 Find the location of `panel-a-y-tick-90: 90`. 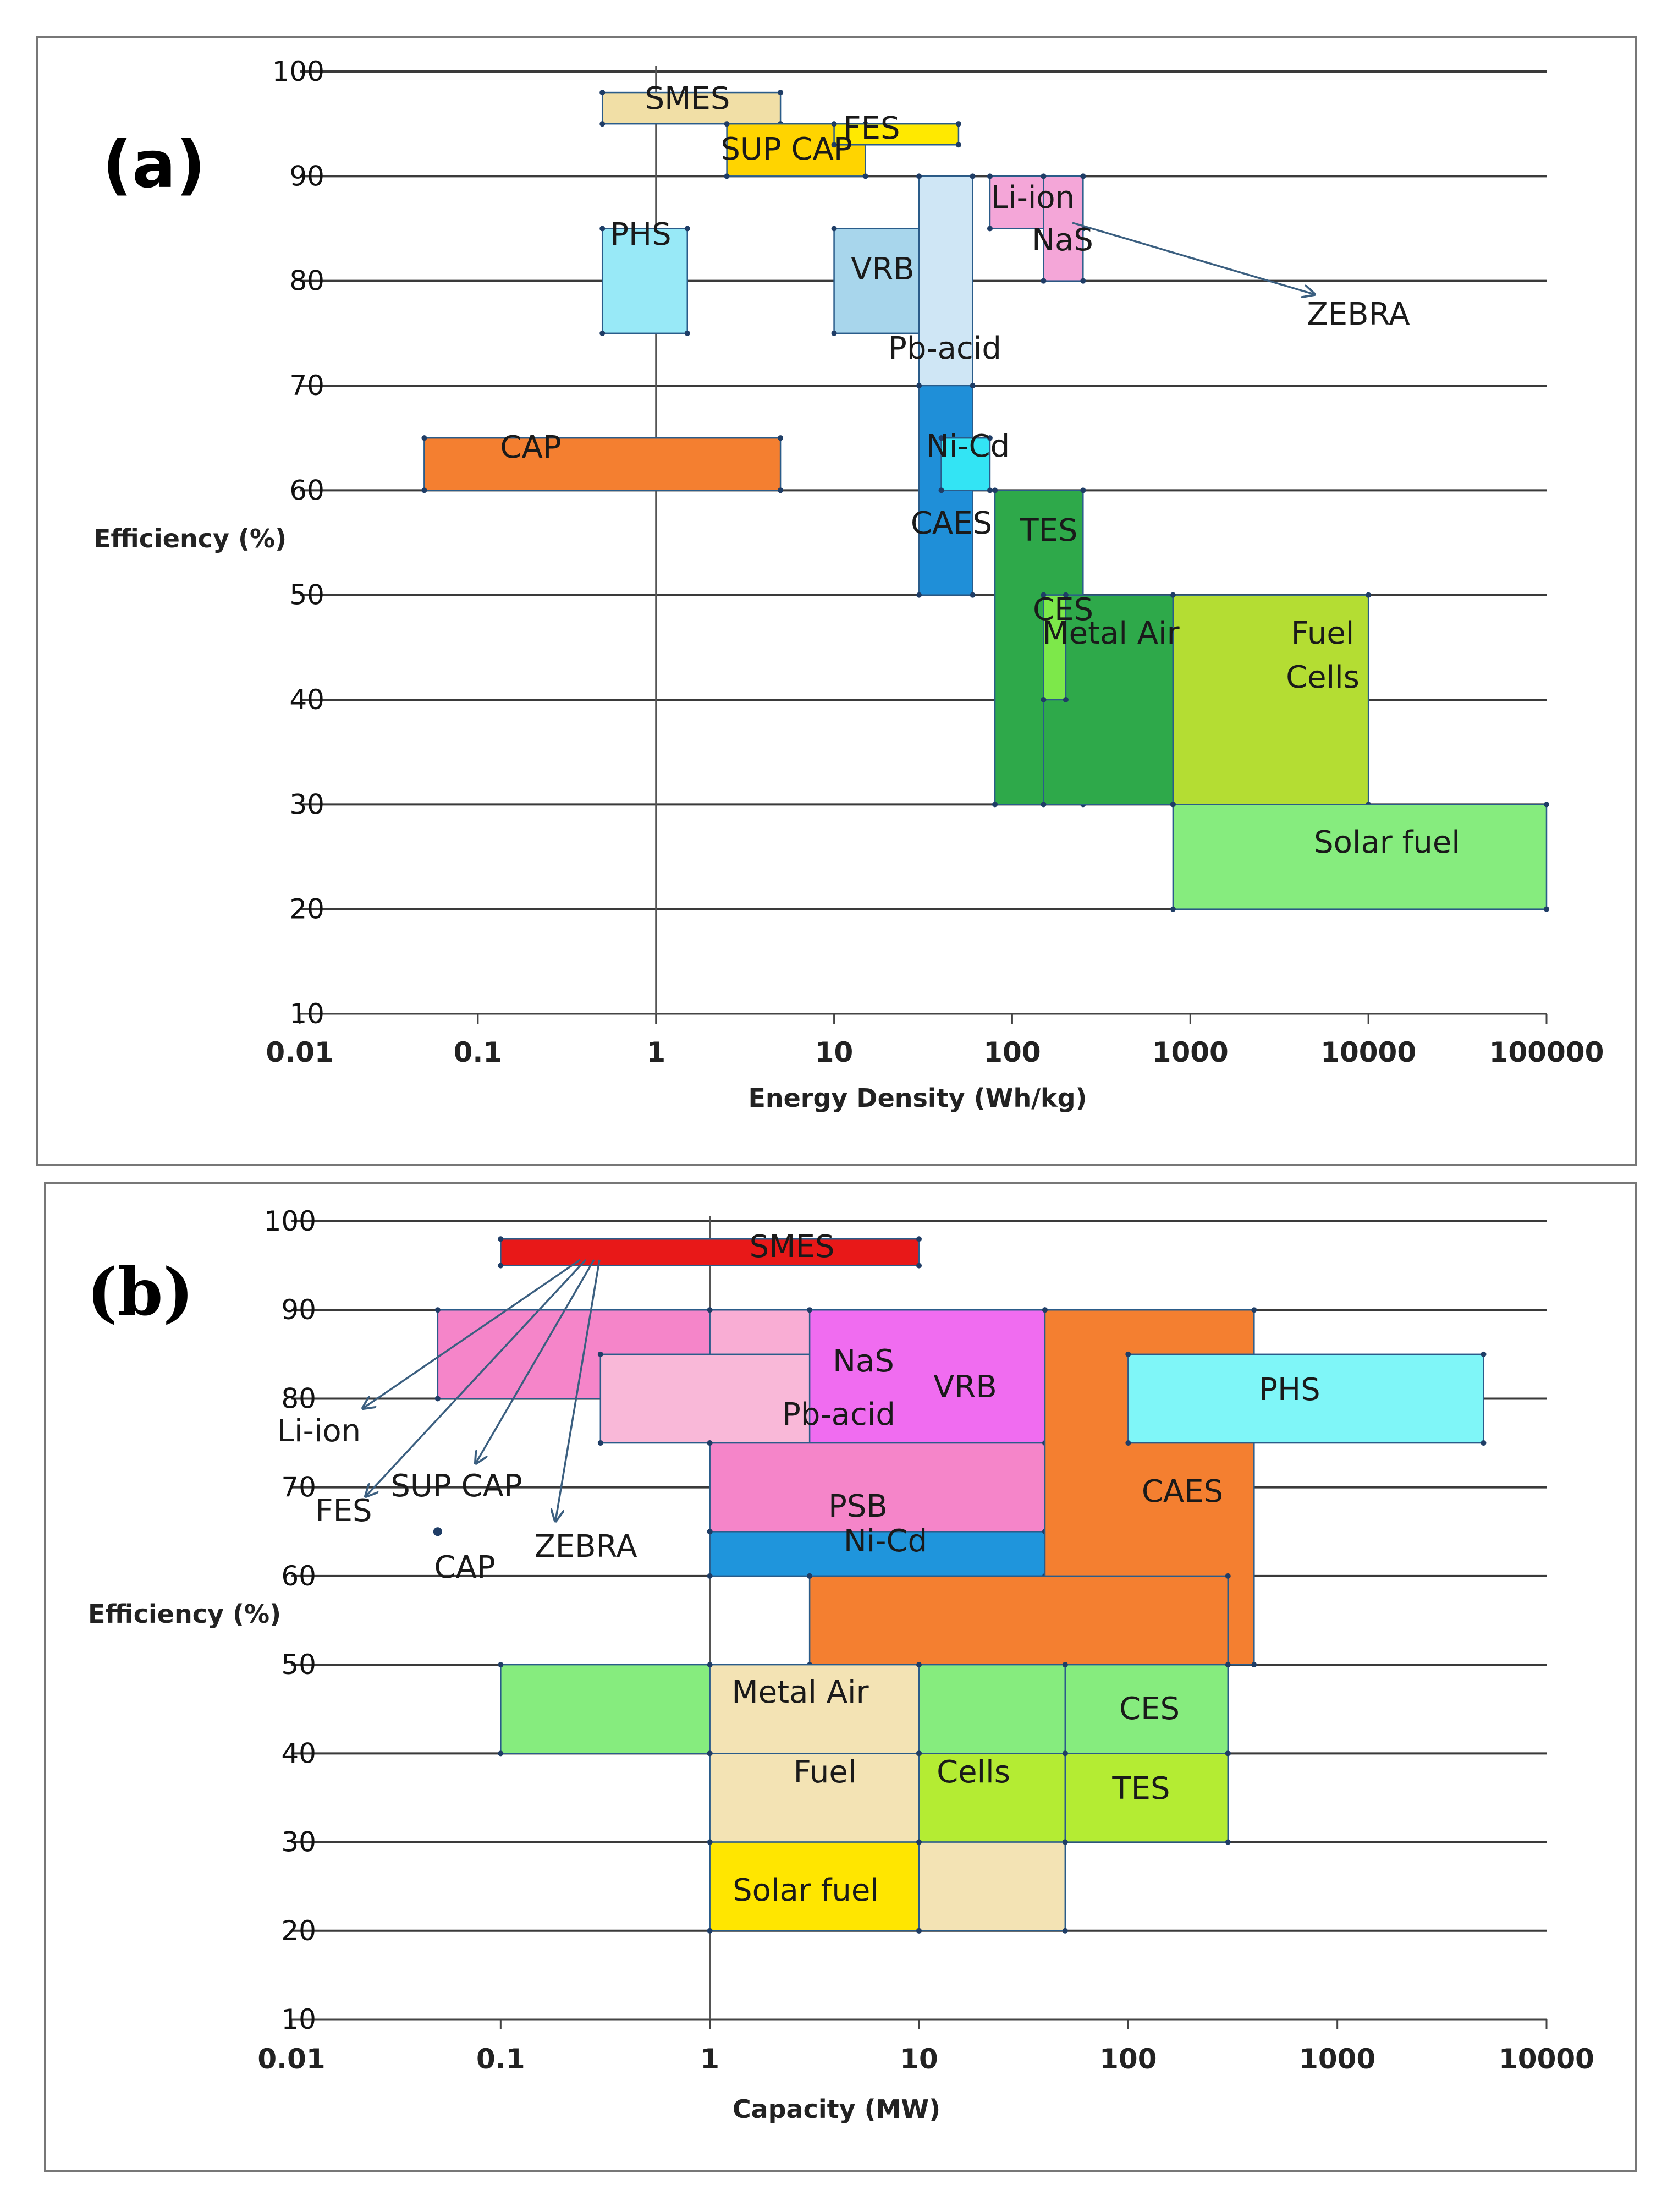

panel-a-y-tick-90: 90 is located at coordinates (306, 176).